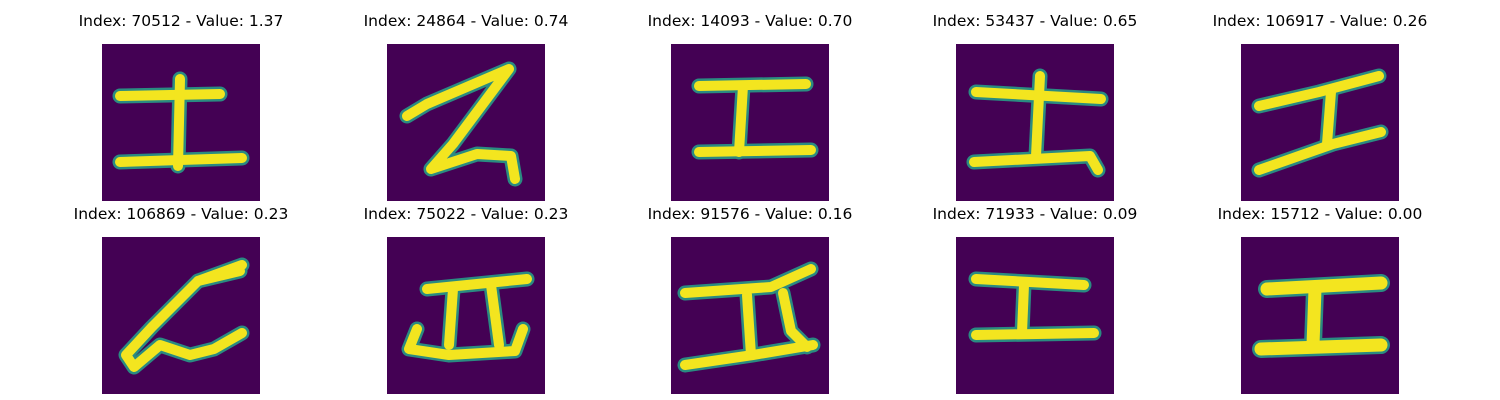  What do you see at coordinates (466, 21) in the screenshot?
I see `sample-title: Index: 24864 - Value: 0.74` at bounding box center [466, 21].